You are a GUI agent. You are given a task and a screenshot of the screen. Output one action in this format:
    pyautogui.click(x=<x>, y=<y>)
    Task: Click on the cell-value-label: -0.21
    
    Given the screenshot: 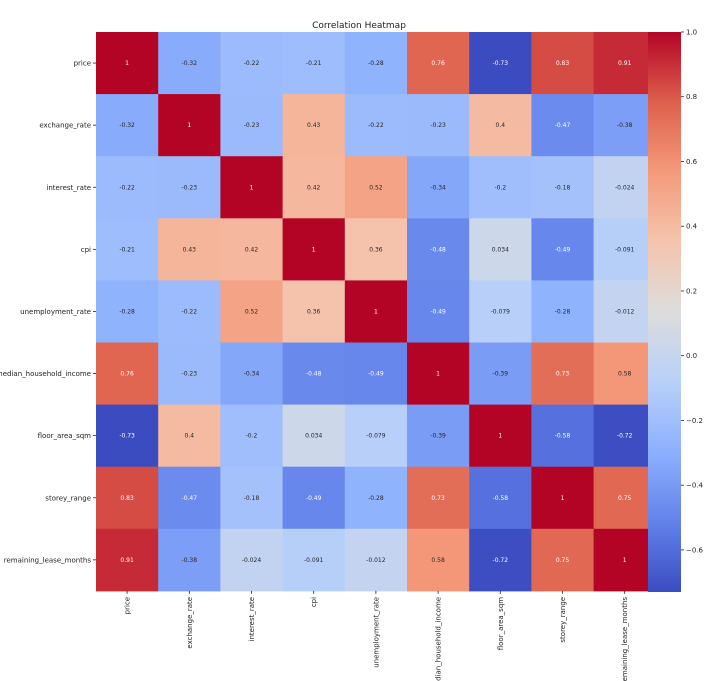 What is the action you would take?
    pyautogui.click(x=127, y=249)
    